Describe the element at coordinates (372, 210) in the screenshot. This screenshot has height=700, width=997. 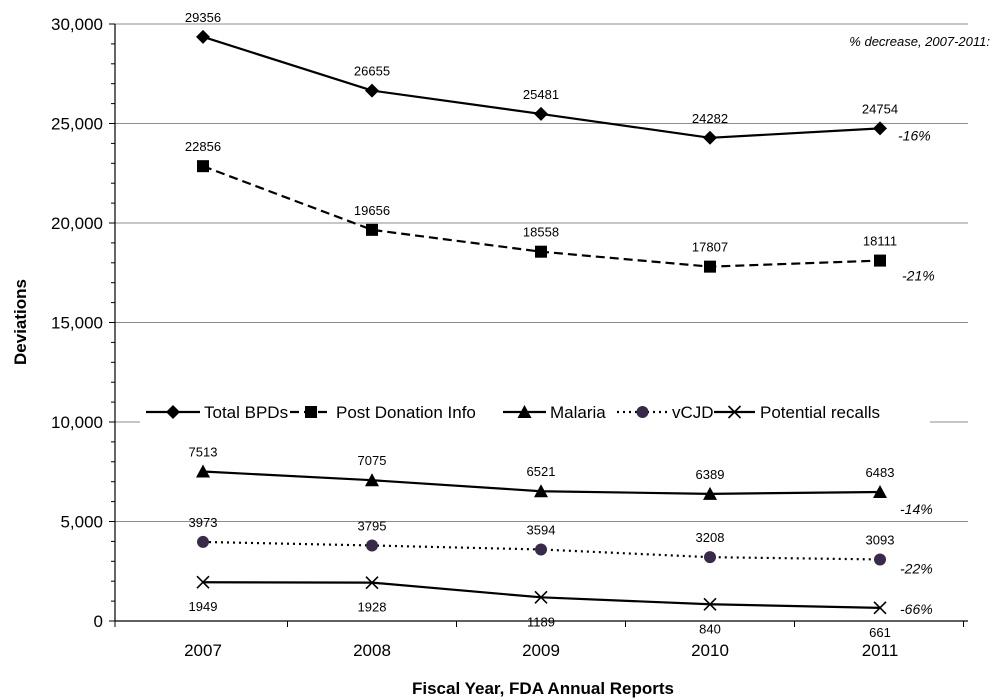
I see `data-label-post-donation-info: 19656` at that location.